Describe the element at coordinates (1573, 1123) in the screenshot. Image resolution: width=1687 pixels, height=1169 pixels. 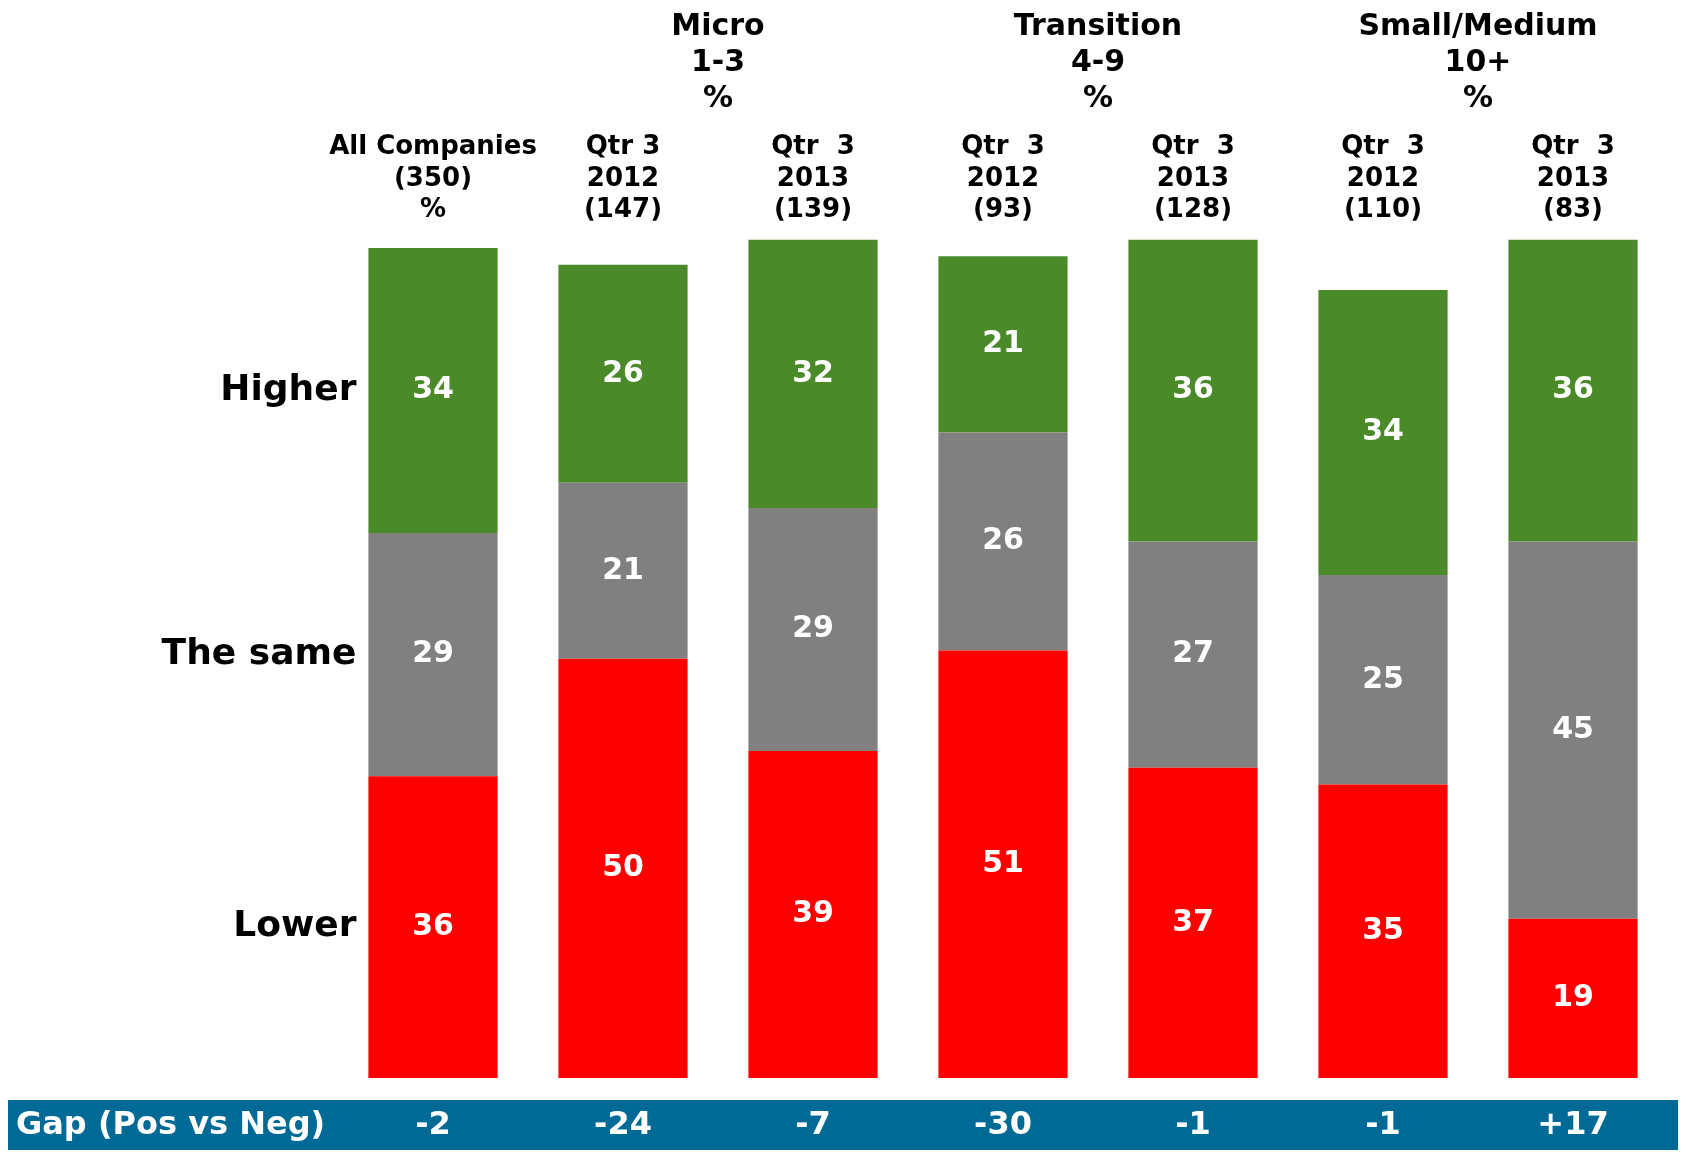
I see `text: +17` at that location.